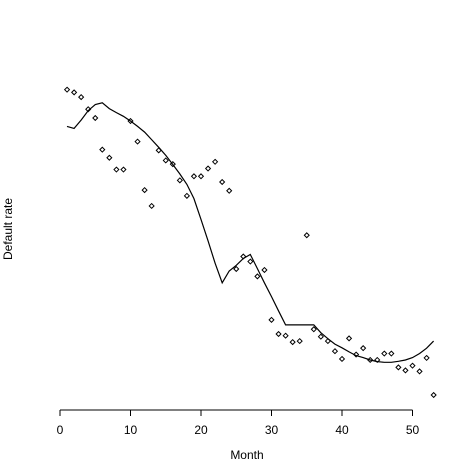  Describe the element at coordinates (246, 455) in the screenshot. I see `x-axis-label: Month` at that location.